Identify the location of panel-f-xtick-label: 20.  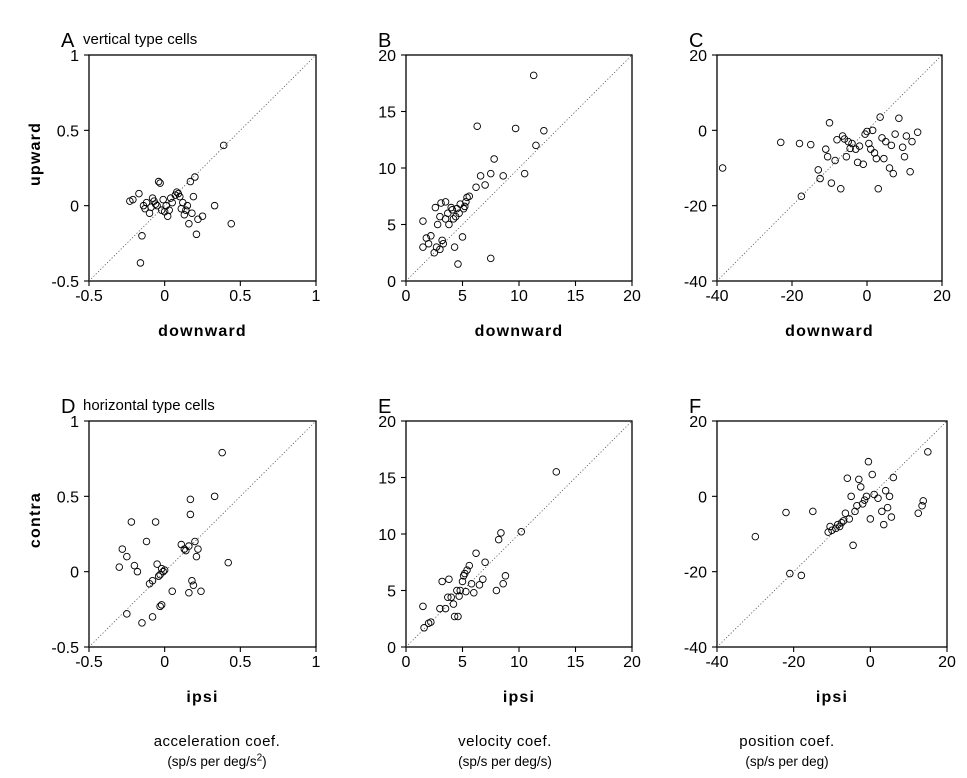
(947, 662).